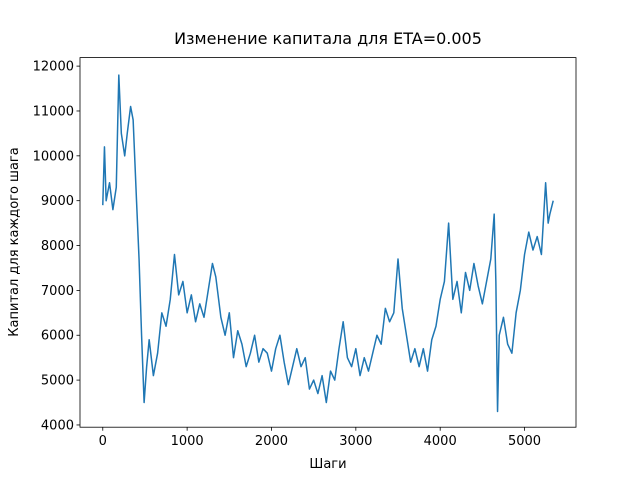 Image resolution: width=640 pixels, height=480 pixels. What do you see at coordinates (53, 111) in the screenshot?
I see `y-tick-label: 11000` at bounding box center [53, 111].